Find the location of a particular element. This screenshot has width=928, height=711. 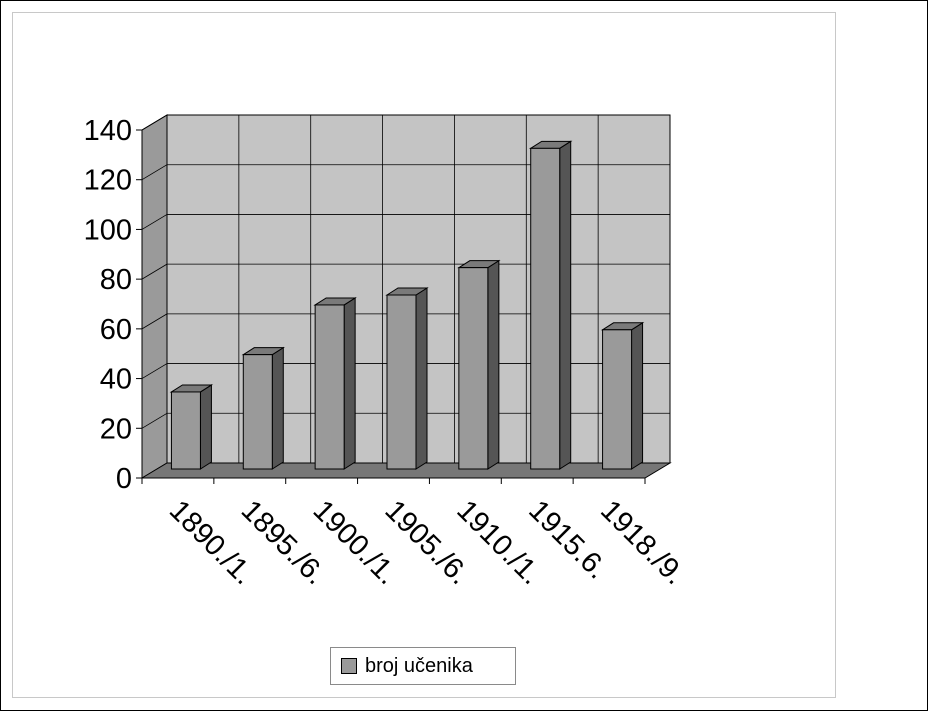

legend-swatch is located at coordinates (349, 666).